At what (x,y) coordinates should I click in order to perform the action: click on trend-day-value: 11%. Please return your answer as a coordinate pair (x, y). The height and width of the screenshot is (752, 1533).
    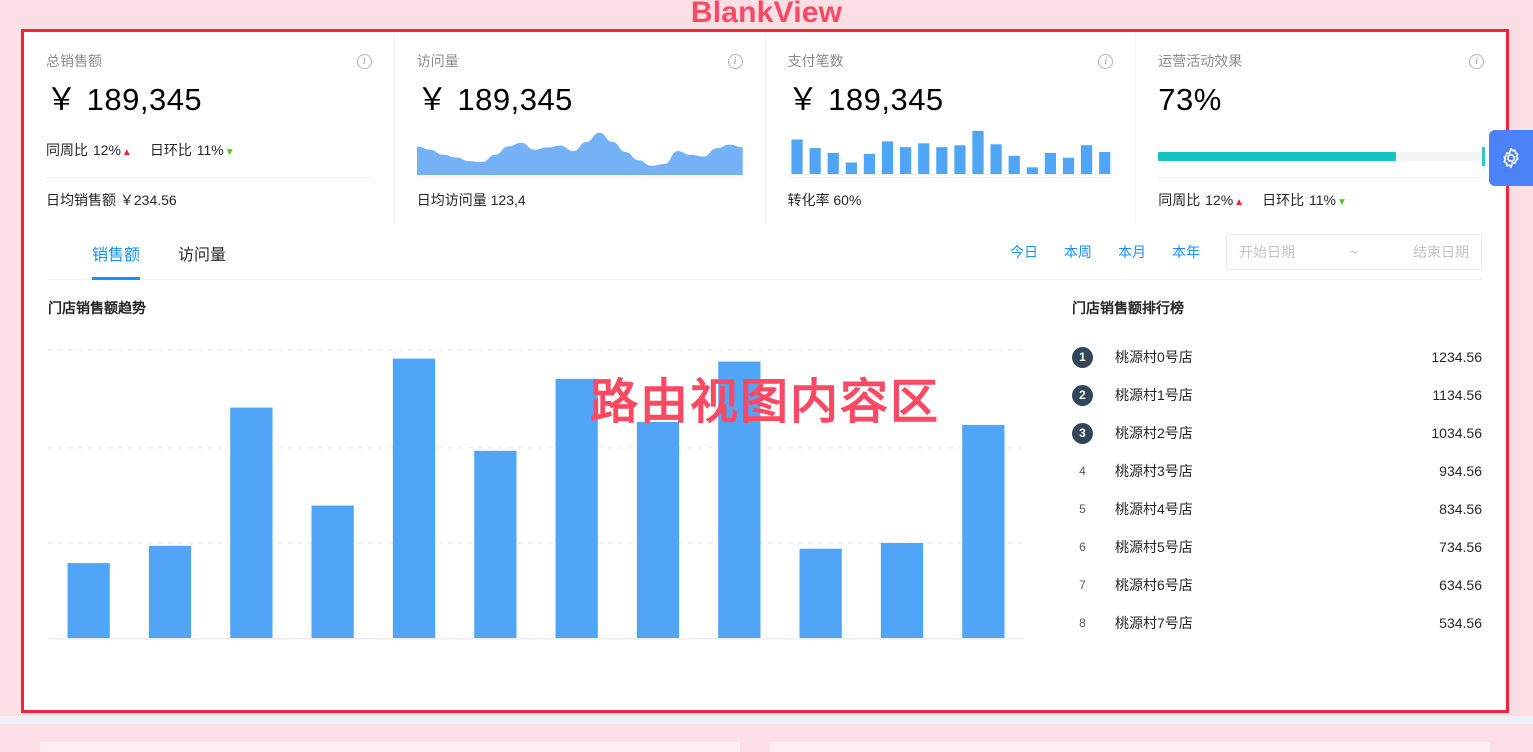
    Looking at the image, I should click on (210, 150).